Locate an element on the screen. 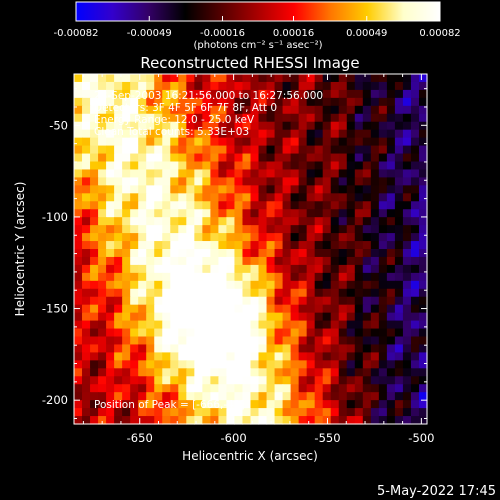  footer-date: 5-May-2022 17:45 is located at coordinates (436, 491).